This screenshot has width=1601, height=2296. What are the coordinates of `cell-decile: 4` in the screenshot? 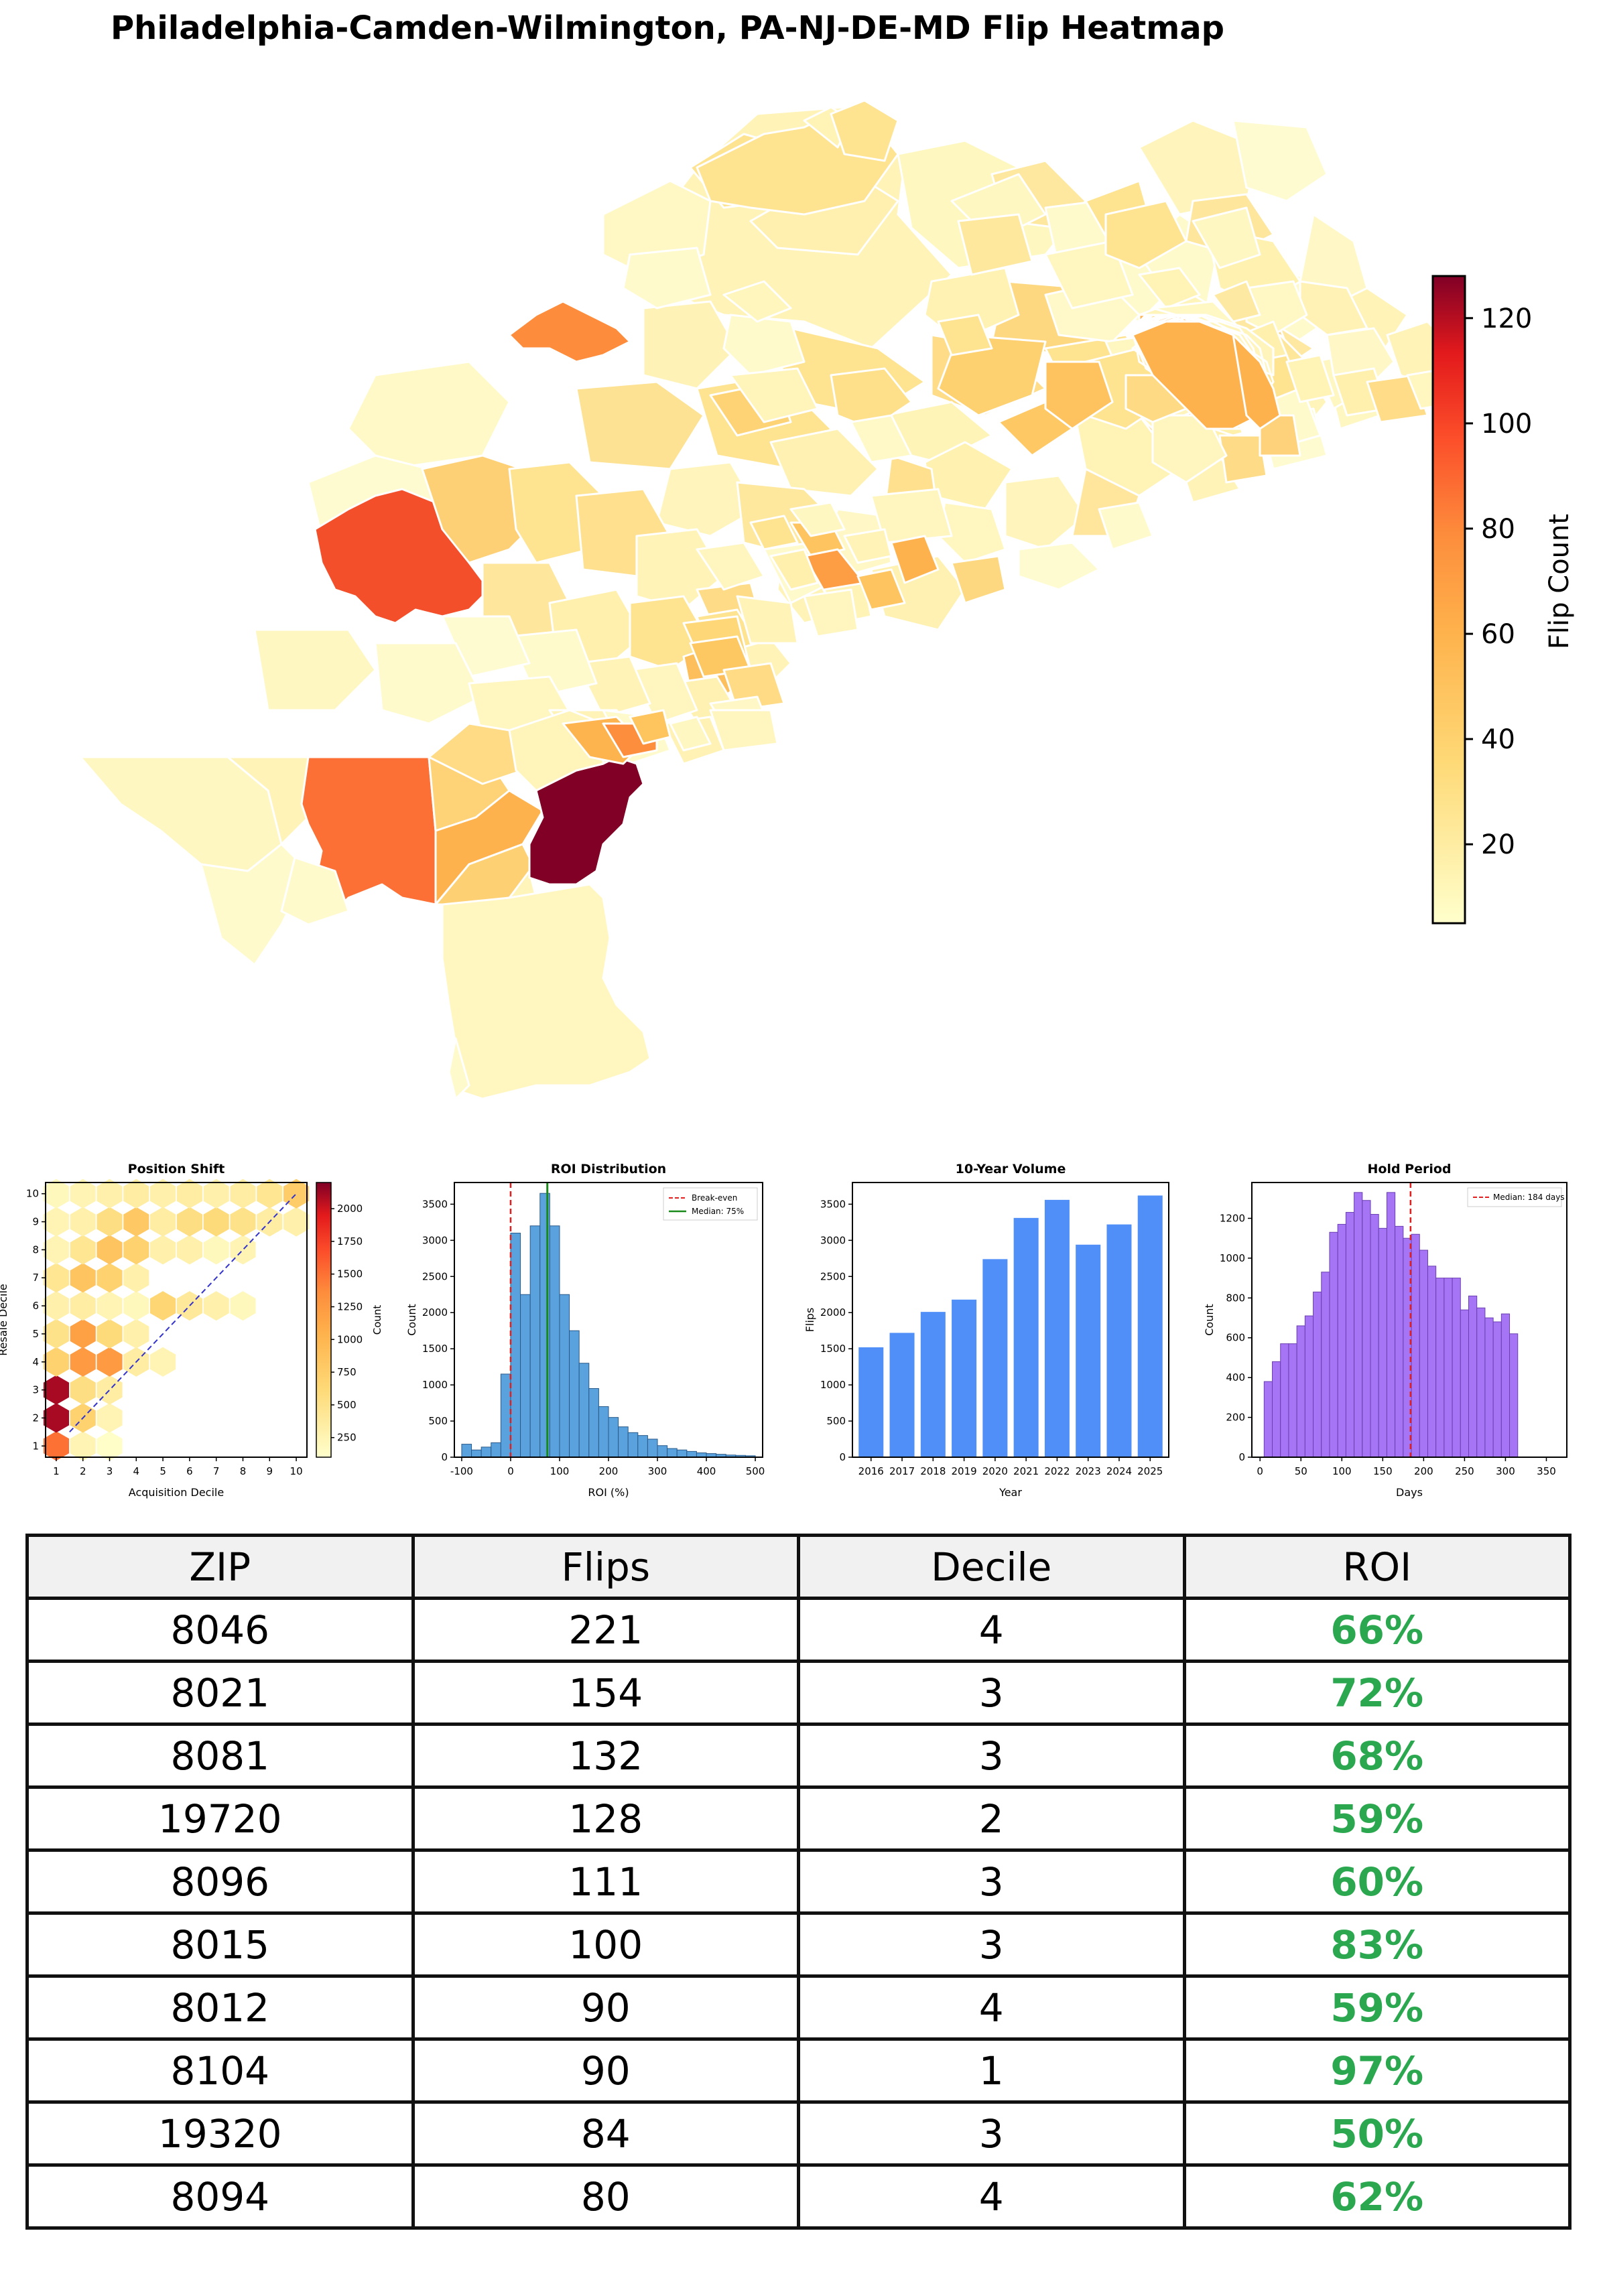 It's located at (992, 1630).